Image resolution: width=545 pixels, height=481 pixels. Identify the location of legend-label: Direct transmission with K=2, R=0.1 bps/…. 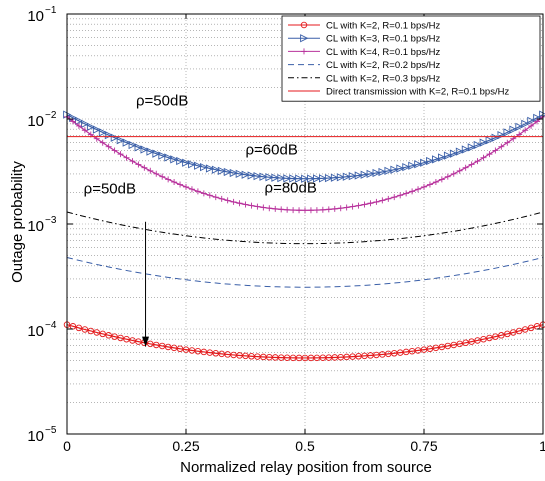
(417, 92).